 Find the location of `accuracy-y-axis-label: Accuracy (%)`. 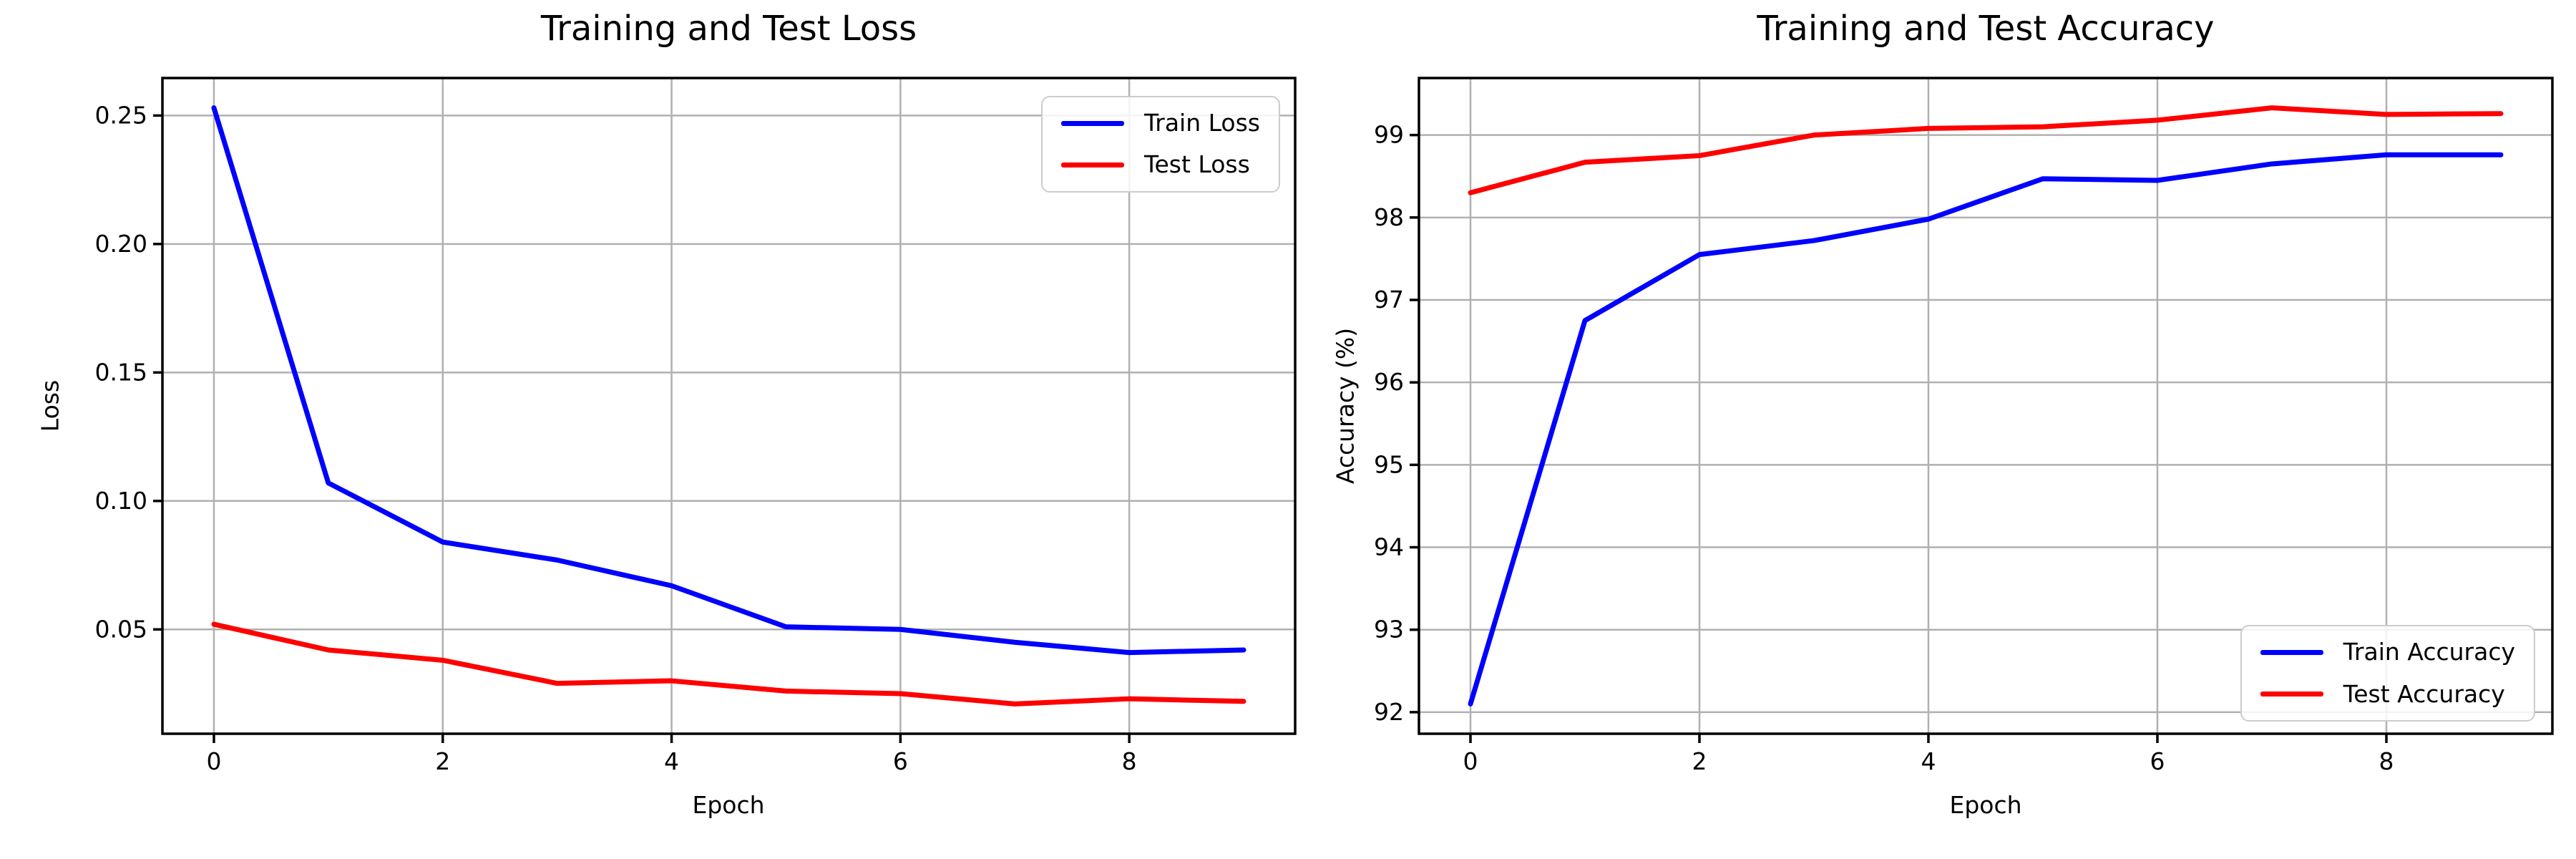

accuracy-y-axis-label: Accuracy (%) is located at coordinates (1345, 406).